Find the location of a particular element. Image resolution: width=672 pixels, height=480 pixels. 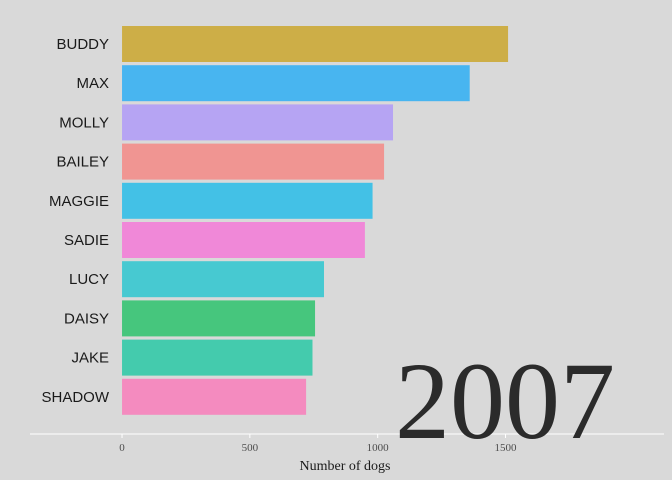

bar-shadow is located at coordinates (214, 396).